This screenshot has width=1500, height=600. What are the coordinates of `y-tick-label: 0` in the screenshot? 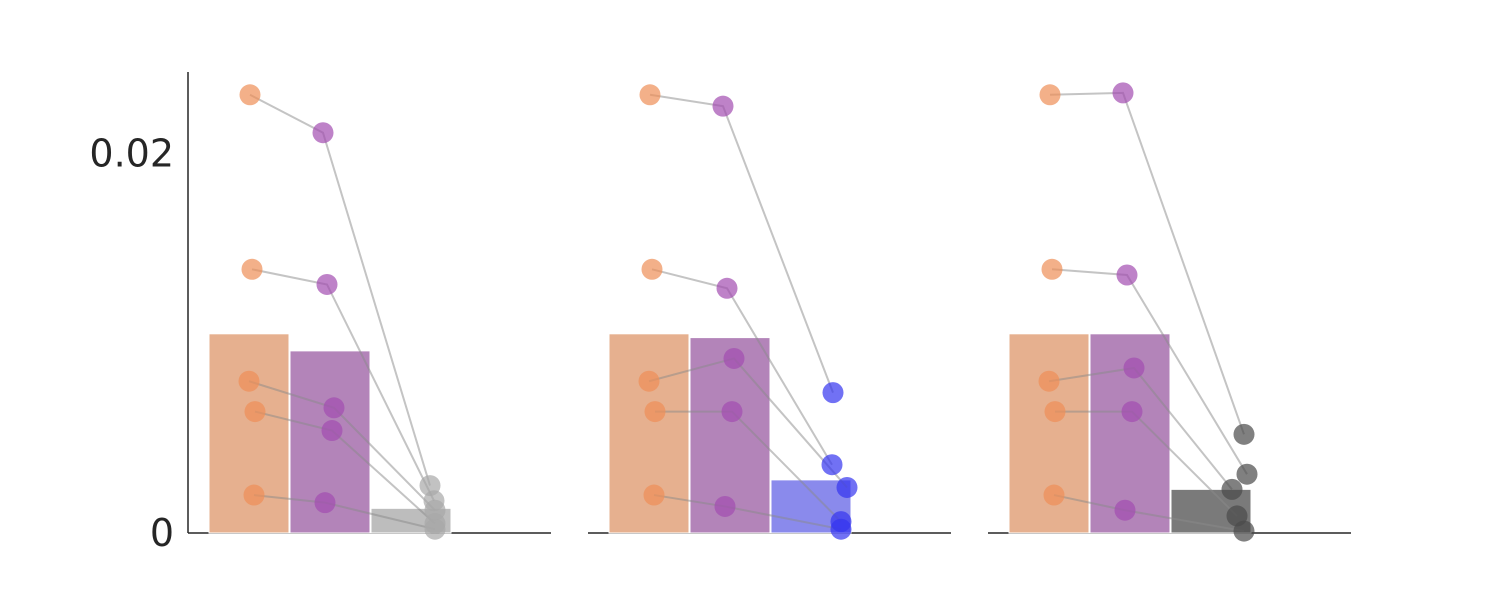 It's located at (162, 533).